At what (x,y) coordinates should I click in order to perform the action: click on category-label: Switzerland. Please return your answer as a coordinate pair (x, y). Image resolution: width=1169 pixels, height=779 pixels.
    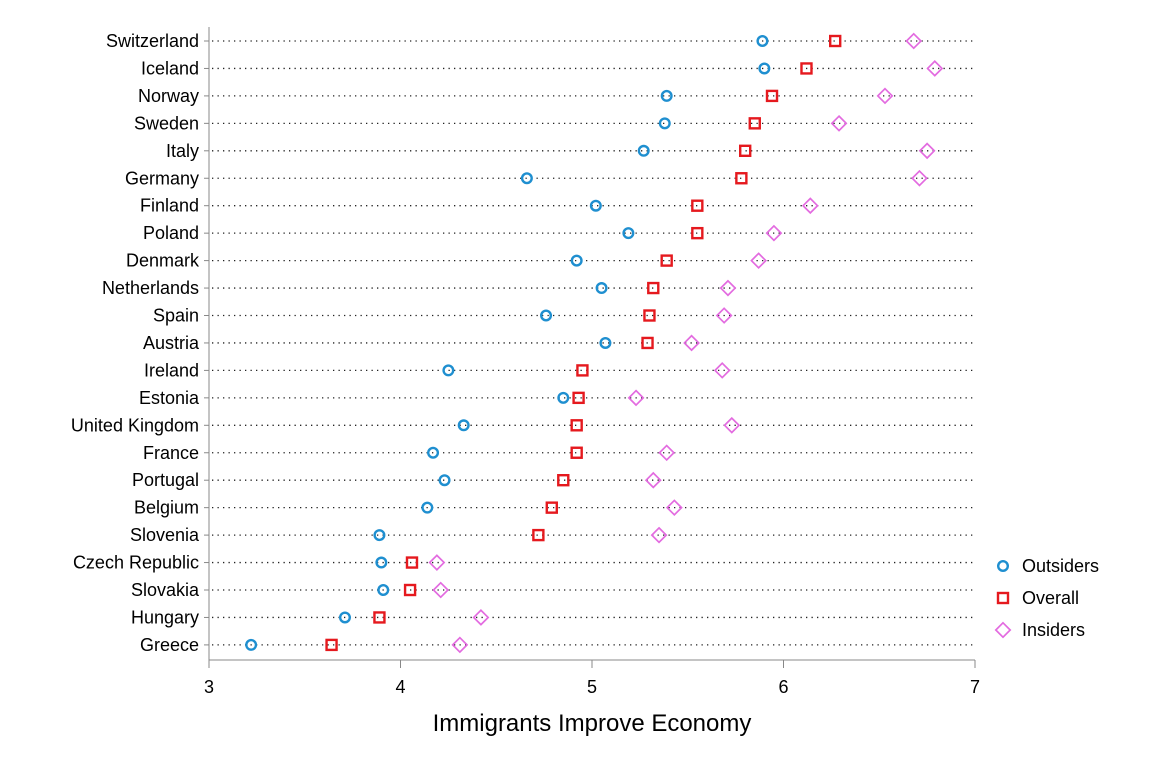
    Looking at the image, I should click on (152, 41).